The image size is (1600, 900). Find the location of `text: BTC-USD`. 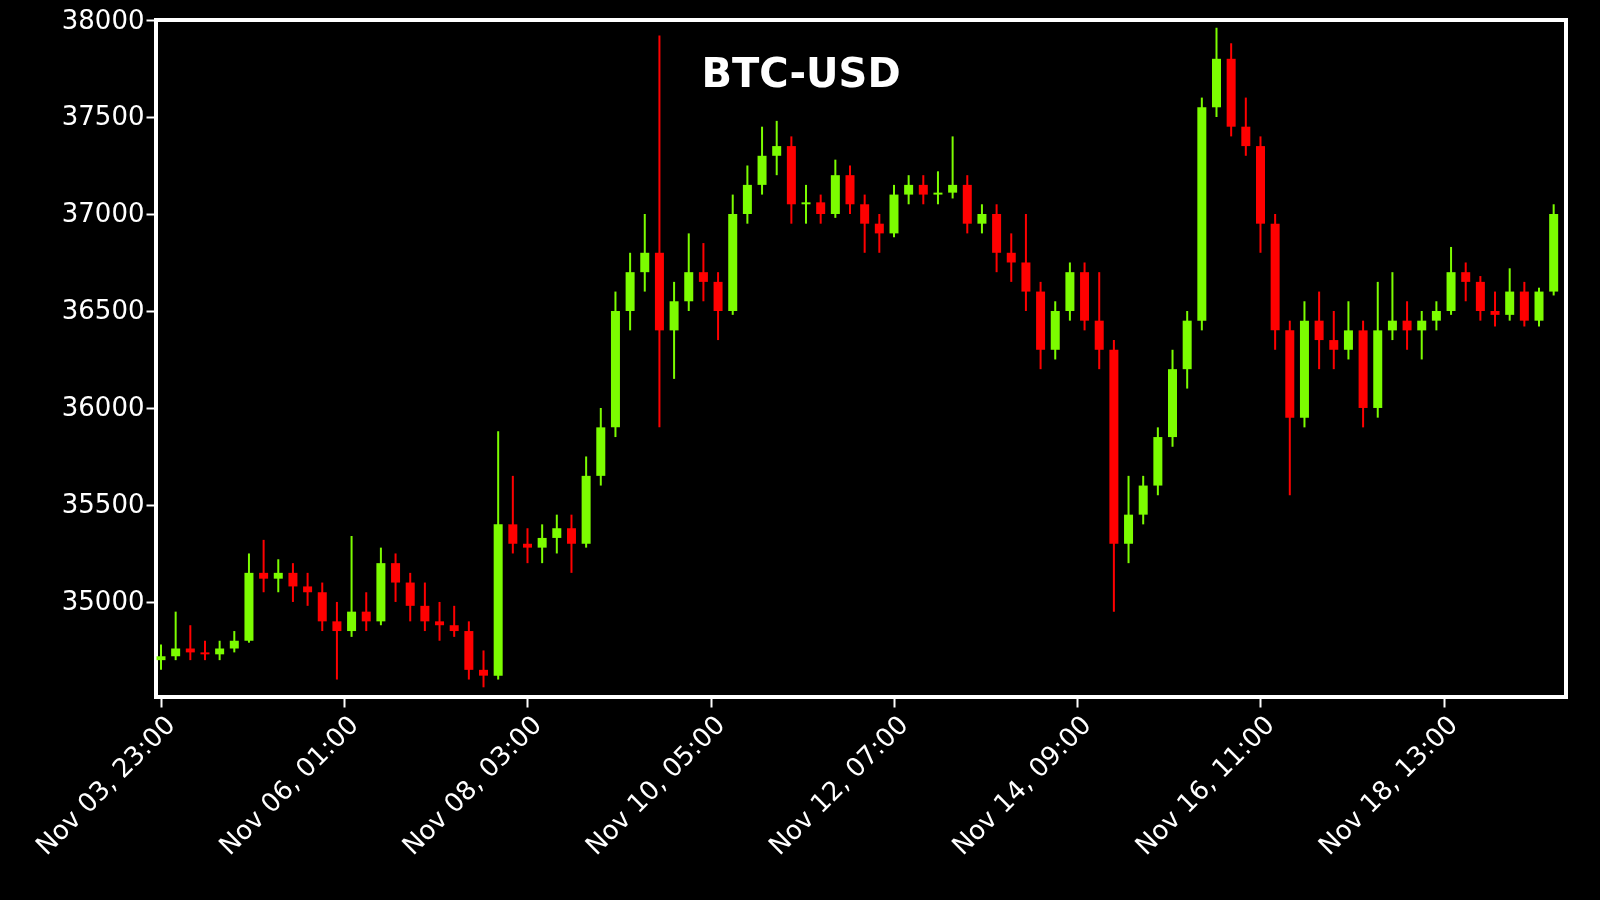

text: BTC-USD is located at coordinates (801, 73).